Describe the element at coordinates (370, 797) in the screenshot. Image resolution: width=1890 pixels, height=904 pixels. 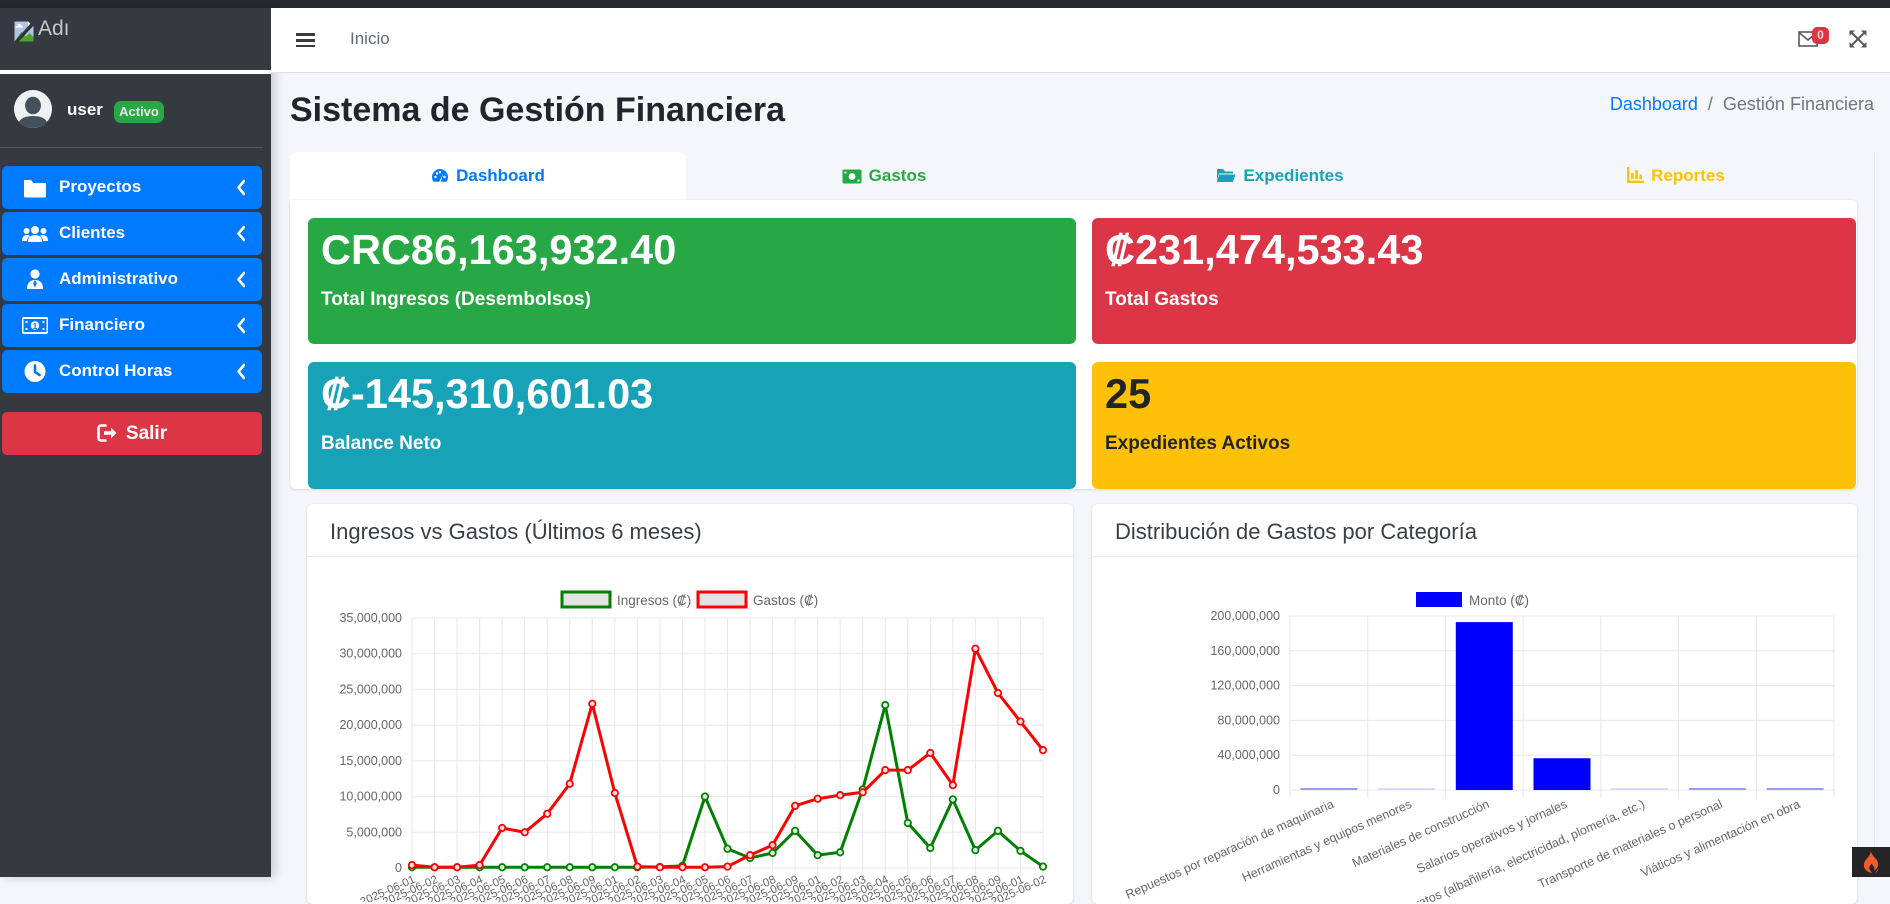
I see `svg-text: 10,000,000` at that location.